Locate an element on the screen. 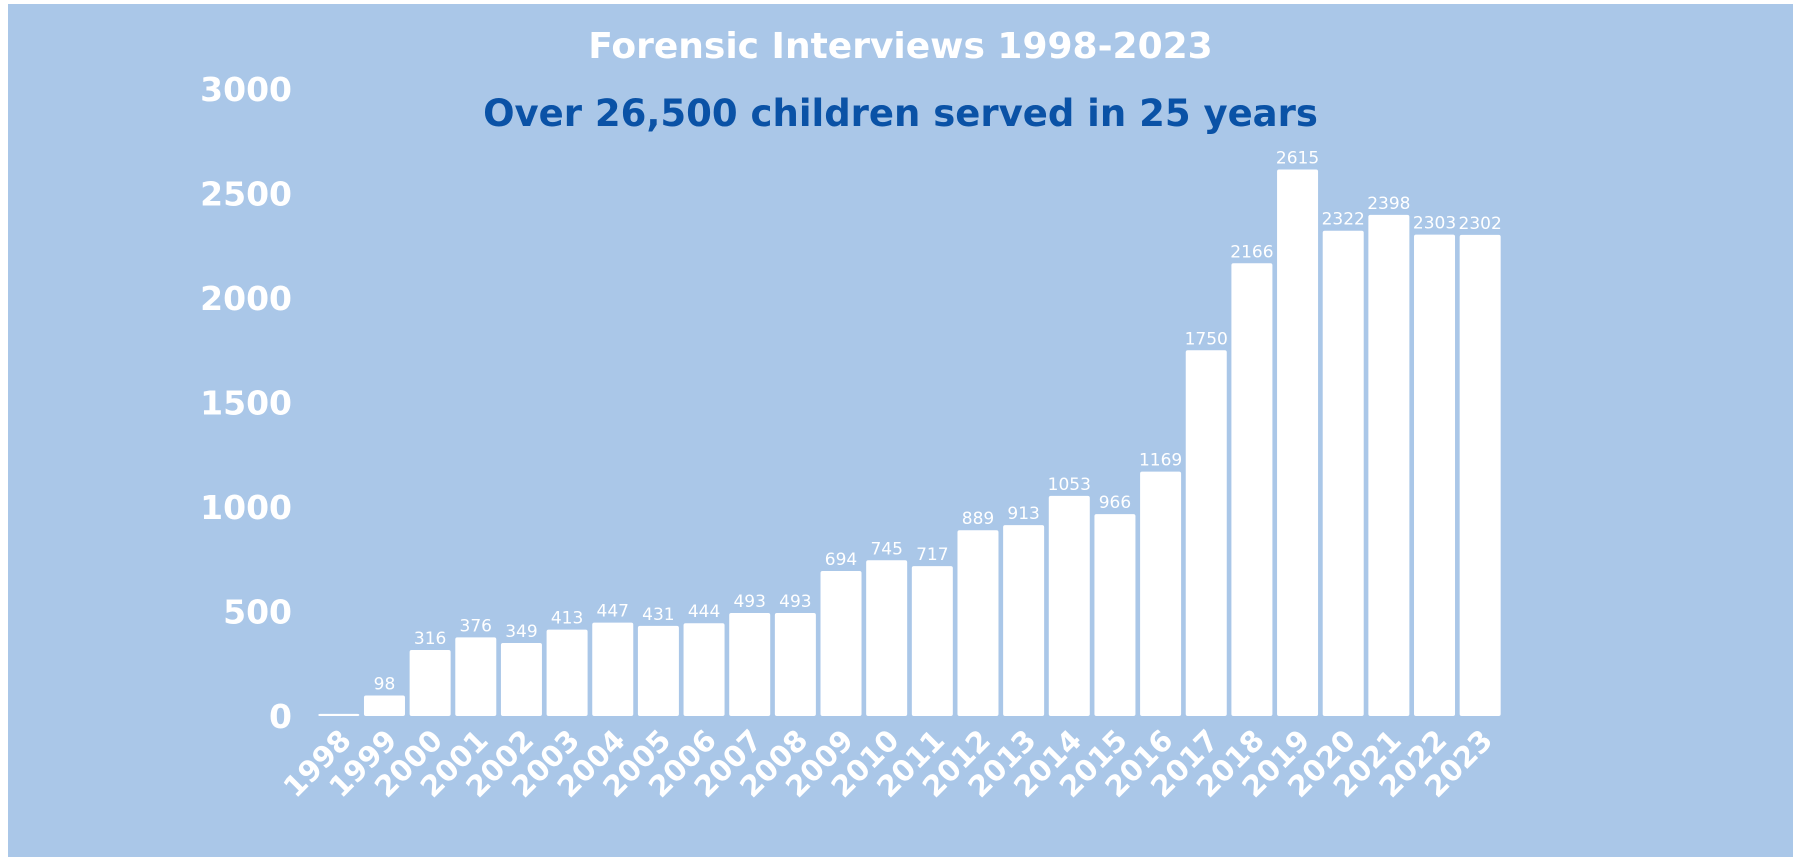 The height and width of the screenshot is (857, 1793). y-tick-label: 1500 is located at coordinates (246, 403).